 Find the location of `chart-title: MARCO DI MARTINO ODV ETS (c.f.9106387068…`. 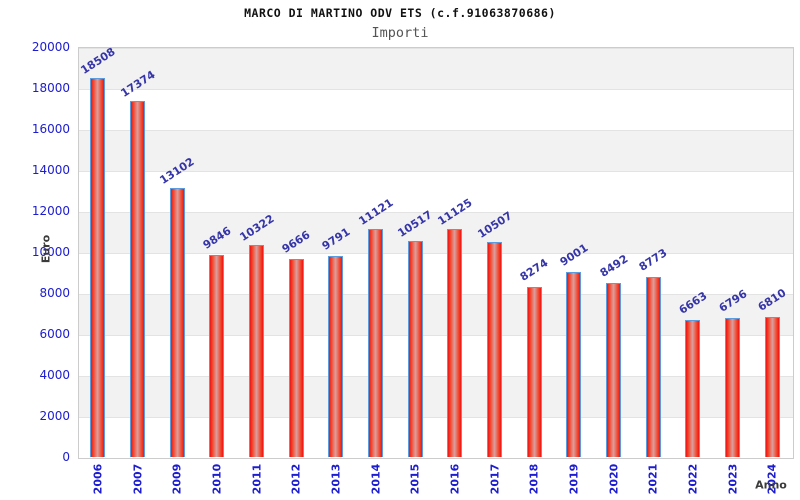

chart-title: MARCO DI MARTINO ODV ETS (c.f.9106387068… is located at coordinates (400, 13).